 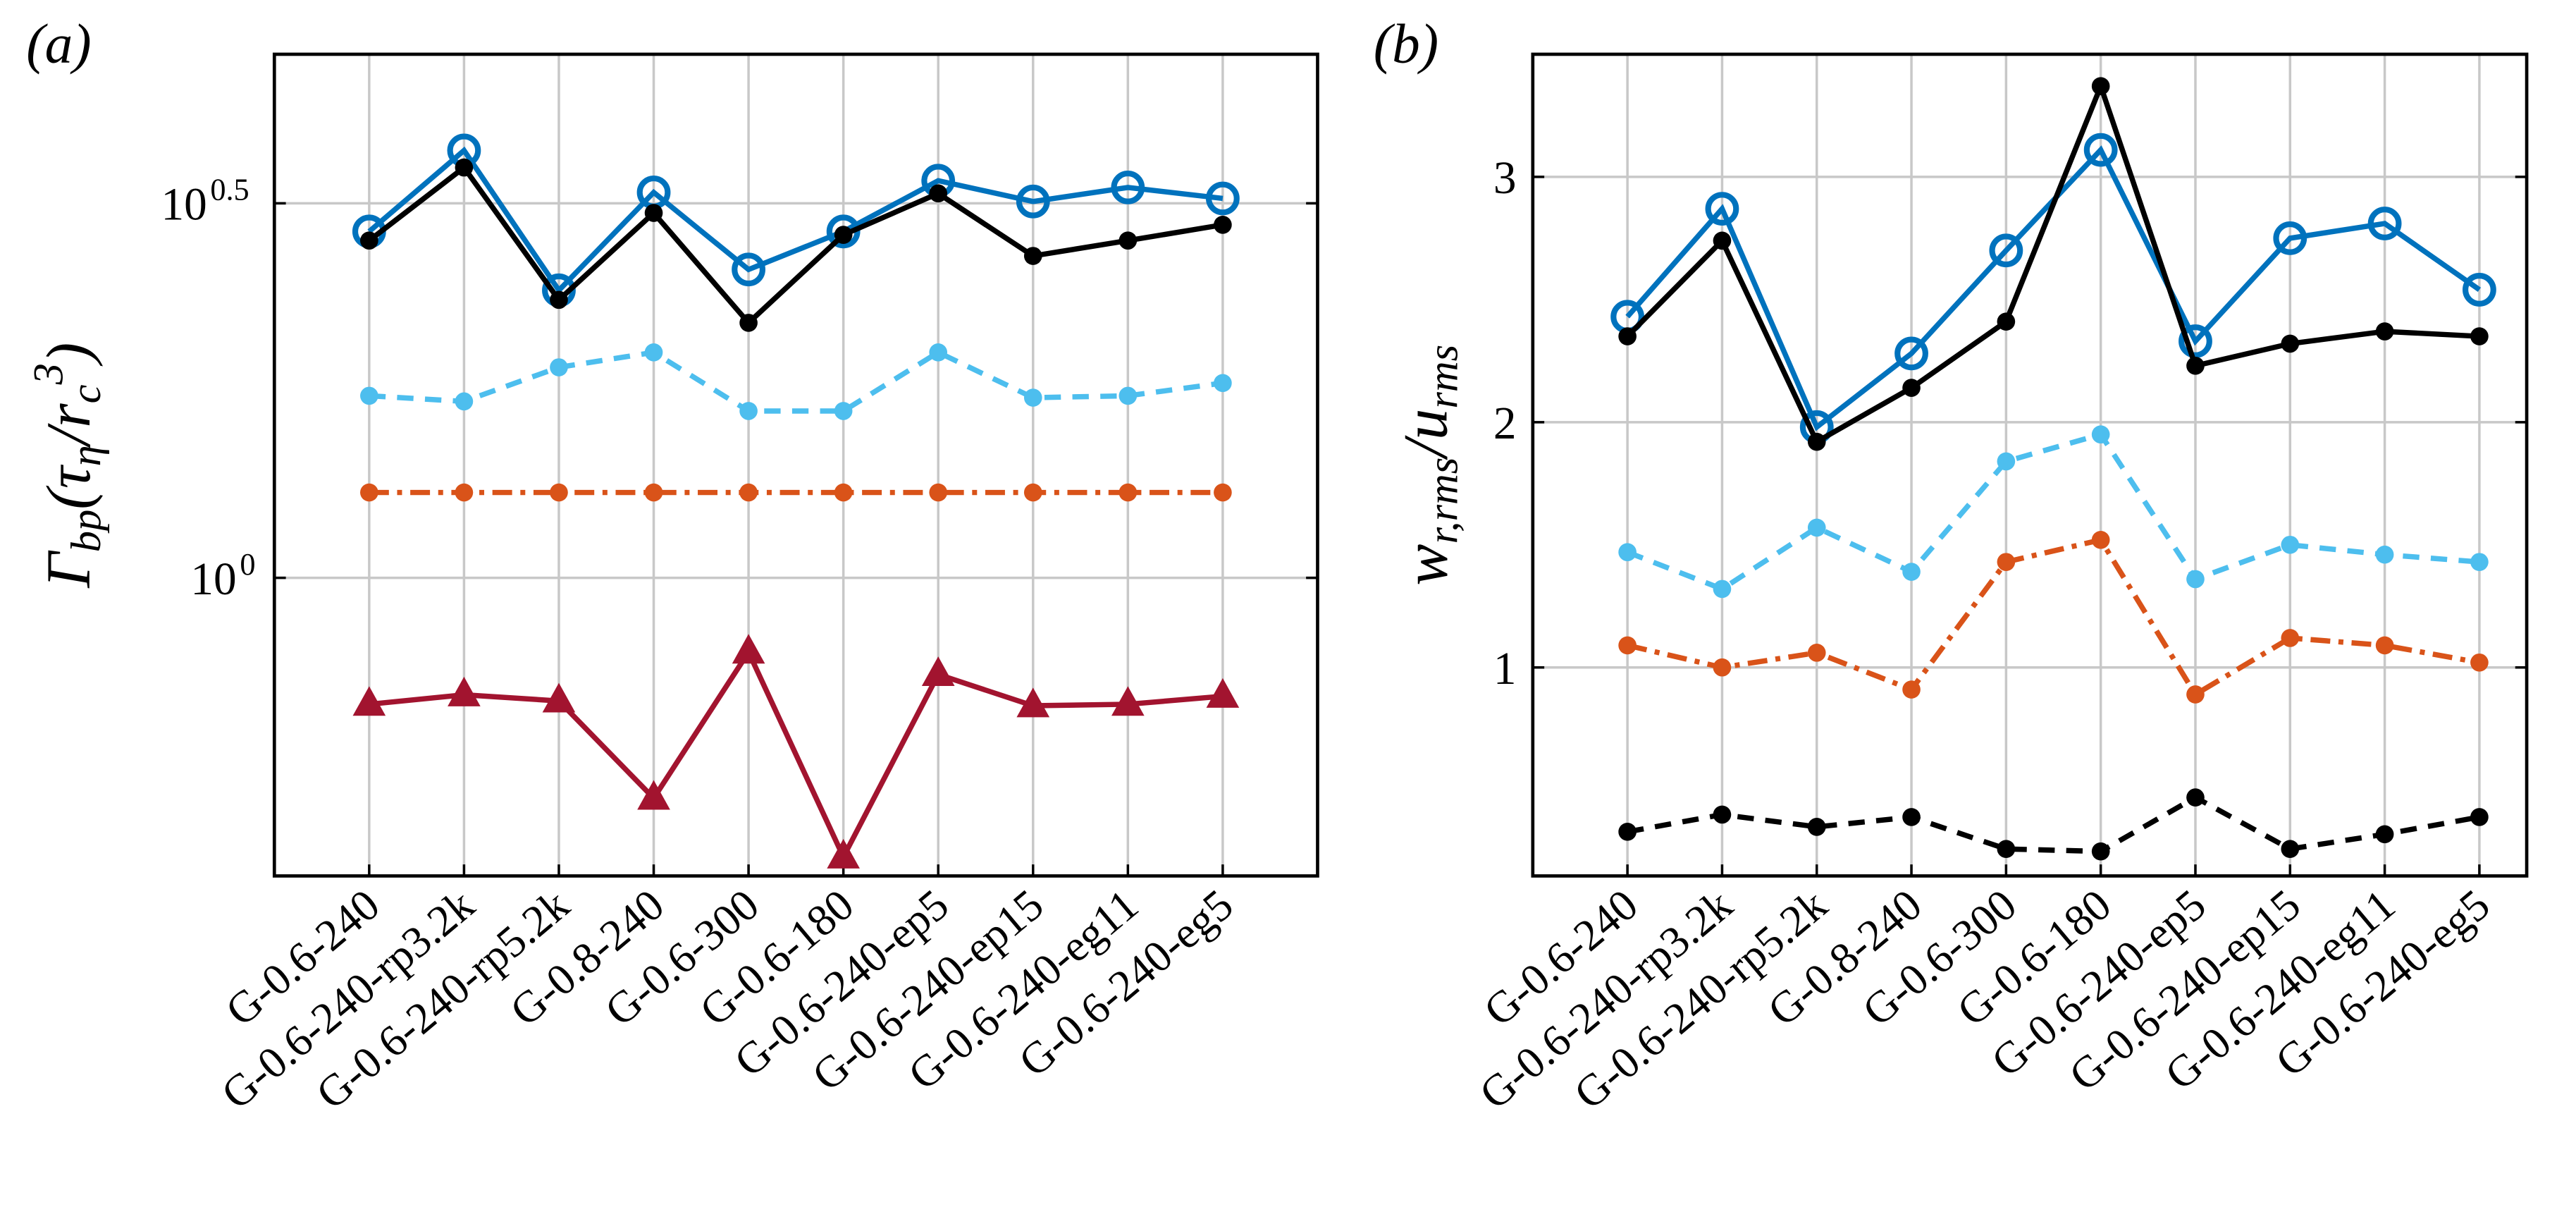 What do you see at coordinates (1426, 435) in the screenshot?
I see `y-axis-label-part: /u` at bounding box center [1426, 435].